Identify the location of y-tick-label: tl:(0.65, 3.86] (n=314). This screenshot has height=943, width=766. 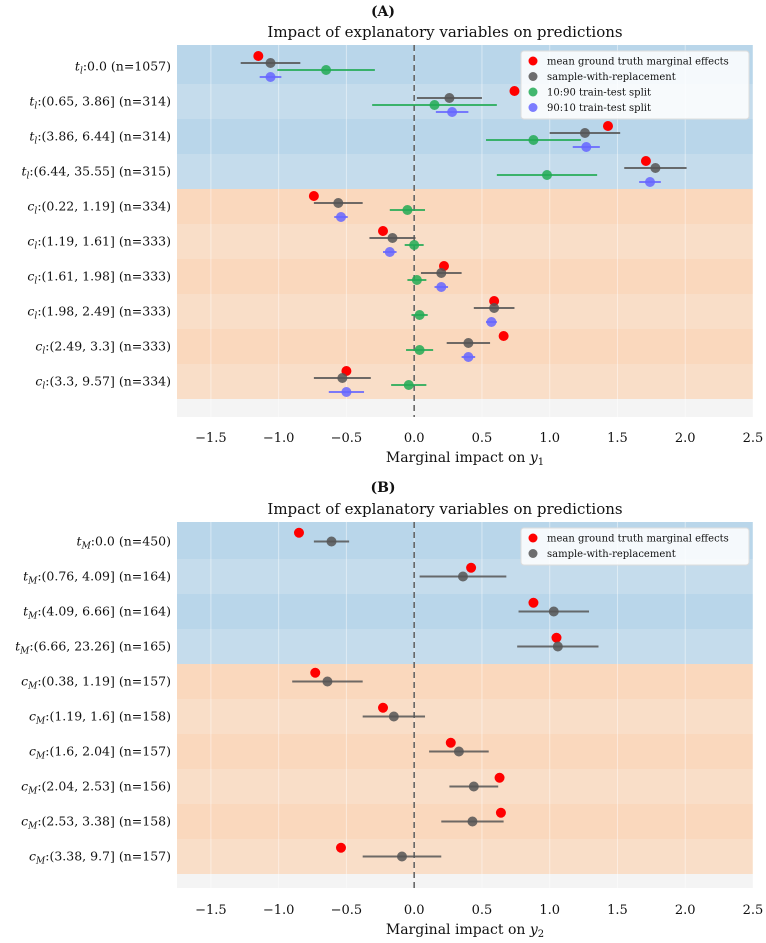
(100, 103).